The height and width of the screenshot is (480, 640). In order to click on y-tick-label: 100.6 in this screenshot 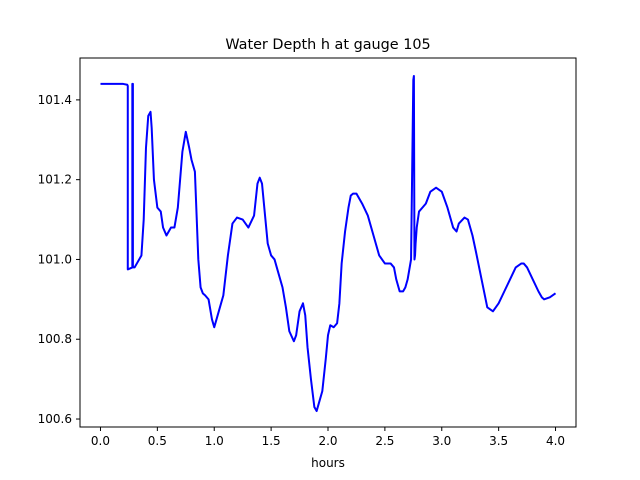, I will do `click(55, 419)`.